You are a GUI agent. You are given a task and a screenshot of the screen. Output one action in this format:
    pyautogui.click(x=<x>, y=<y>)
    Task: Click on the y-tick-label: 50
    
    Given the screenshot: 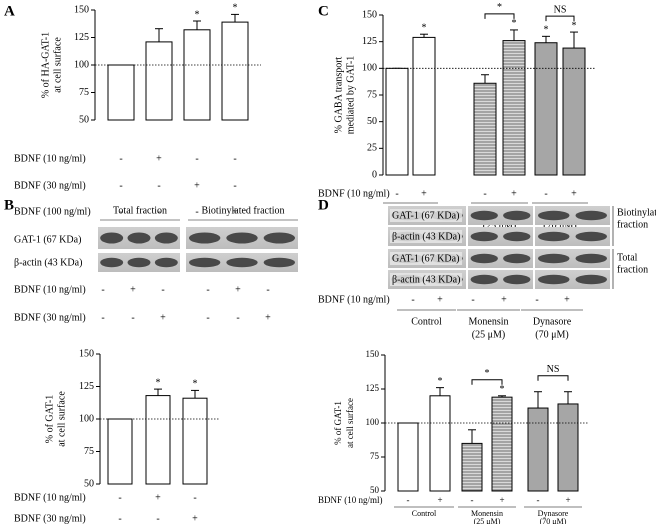 What is the action you would take?
    pyautogui.click(x=84, y=119)
    